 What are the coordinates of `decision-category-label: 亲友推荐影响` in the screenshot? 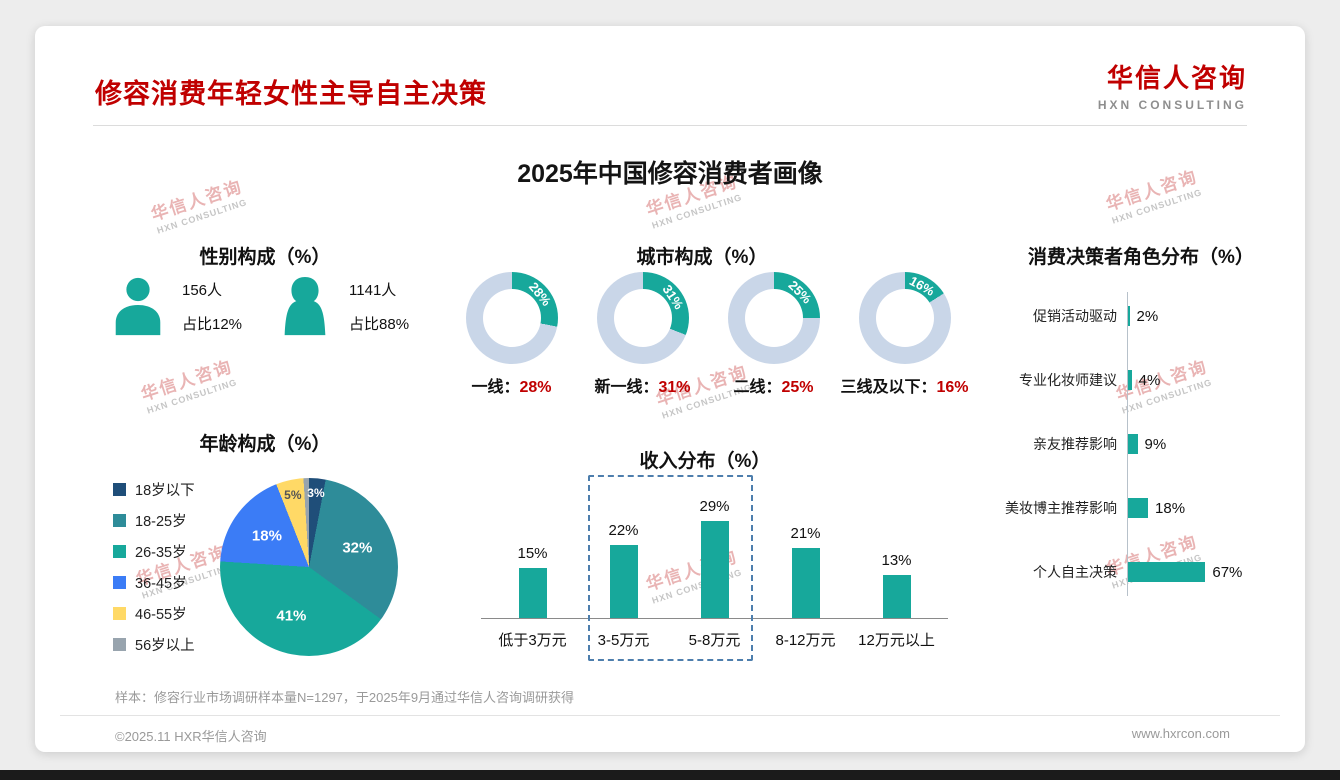 It's located at (1075, 444).